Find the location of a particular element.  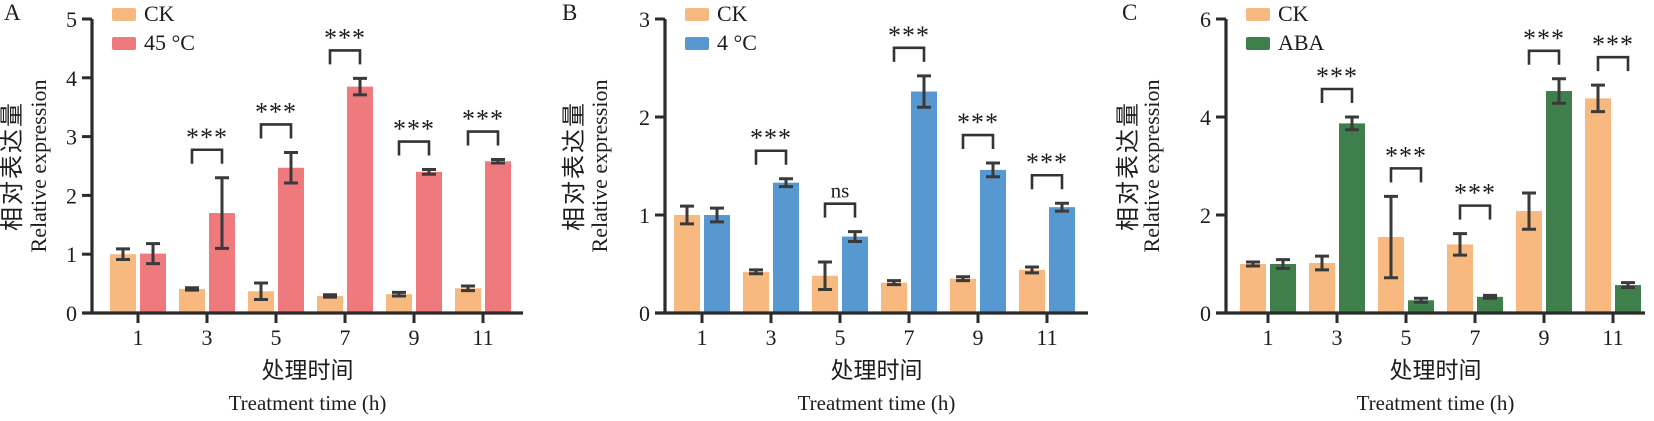

y-tick-label: 5 is located at coordinates (71, 19).